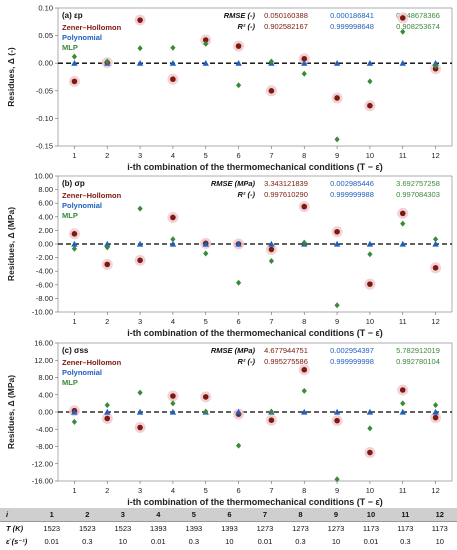 The height and width of the screenshot is (550, 457). Describe the element at coordinates (44, 429) in the screenshot. I see `y-tick-label: -4.00` at that location.